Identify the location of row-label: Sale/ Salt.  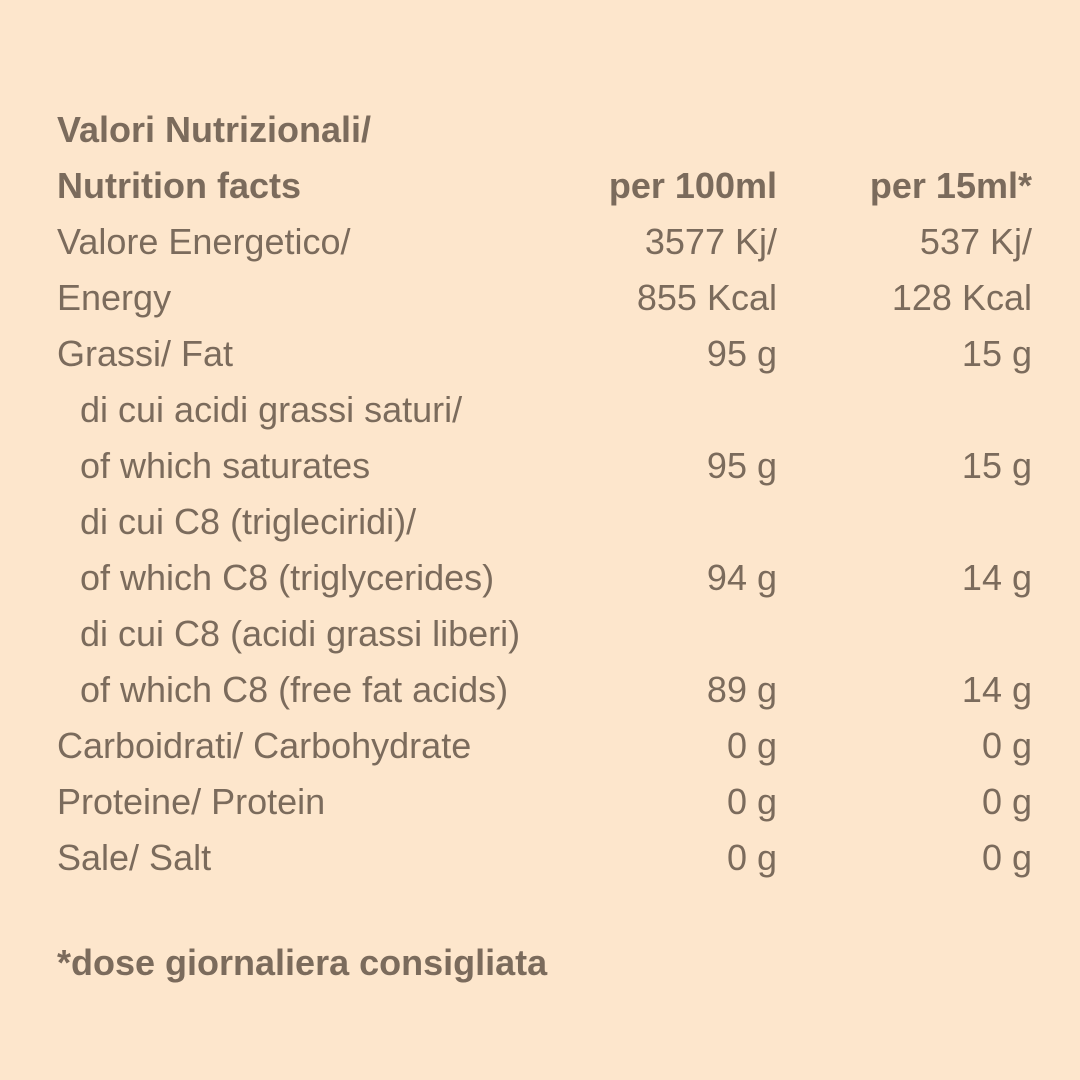
(134, 857).